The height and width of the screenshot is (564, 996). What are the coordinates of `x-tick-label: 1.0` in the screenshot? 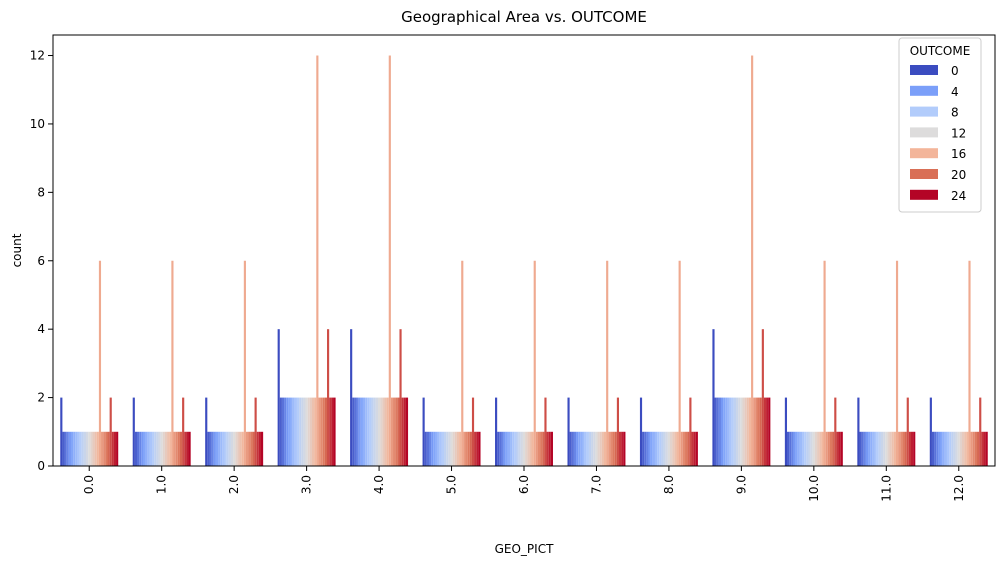 It's located at (162, 484).